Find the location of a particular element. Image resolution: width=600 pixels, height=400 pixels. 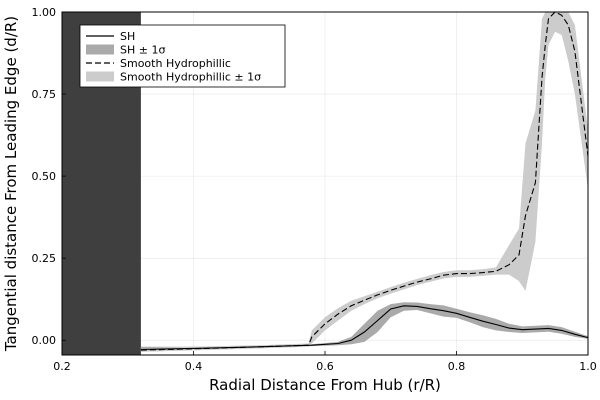

legend-label: SH ± 1σ is located at coordinates (142, 50).